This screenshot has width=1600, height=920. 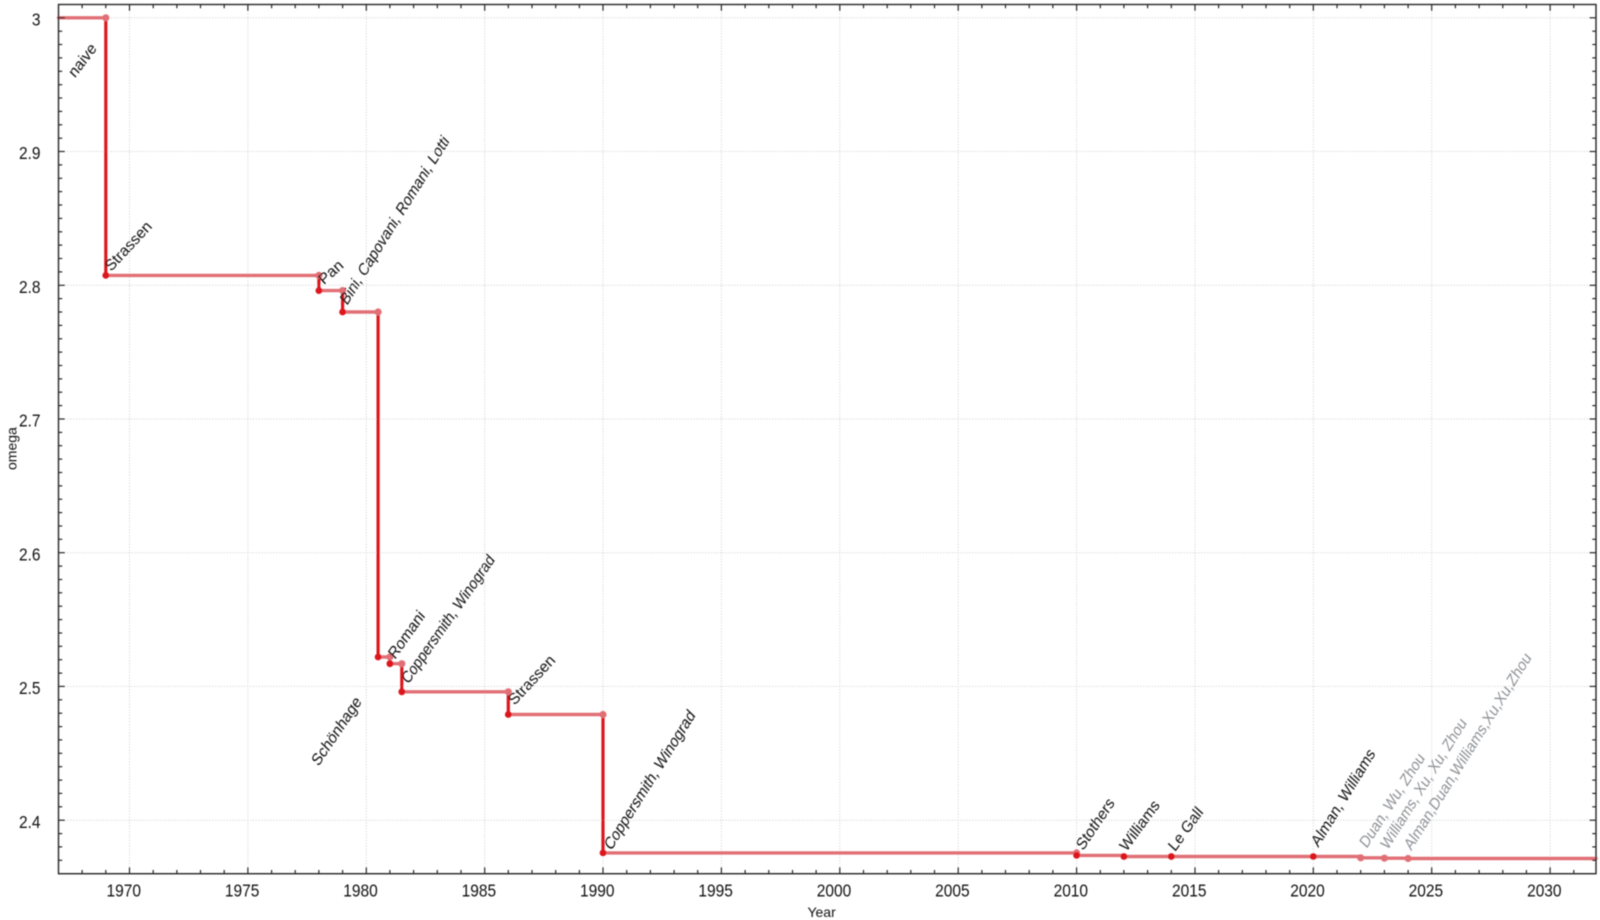 What do you see at coordinates (12, 448) in the screenshot?
I see `svg-text: omega` at bounding box center [12, 448].